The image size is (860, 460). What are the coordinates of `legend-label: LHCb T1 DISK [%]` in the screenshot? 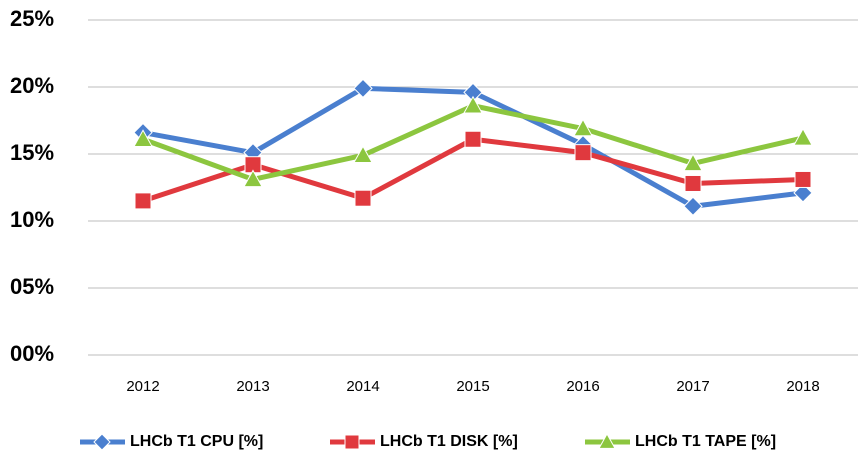 It's located at (449, 441).